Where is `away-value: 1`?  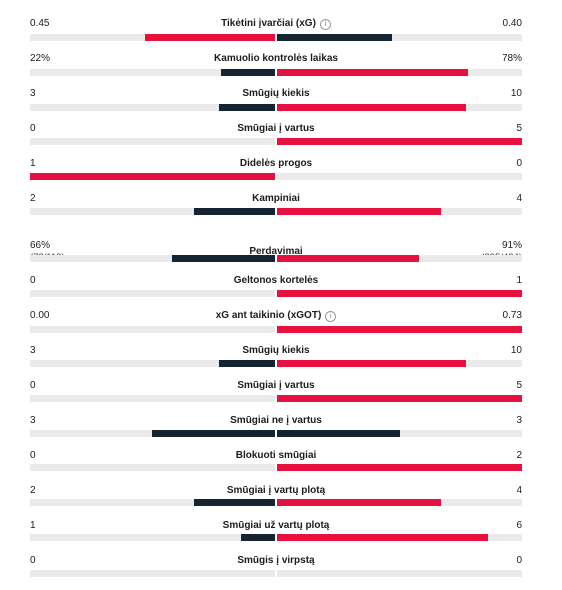
away-value: 1 is located at coordinates (519, 280).